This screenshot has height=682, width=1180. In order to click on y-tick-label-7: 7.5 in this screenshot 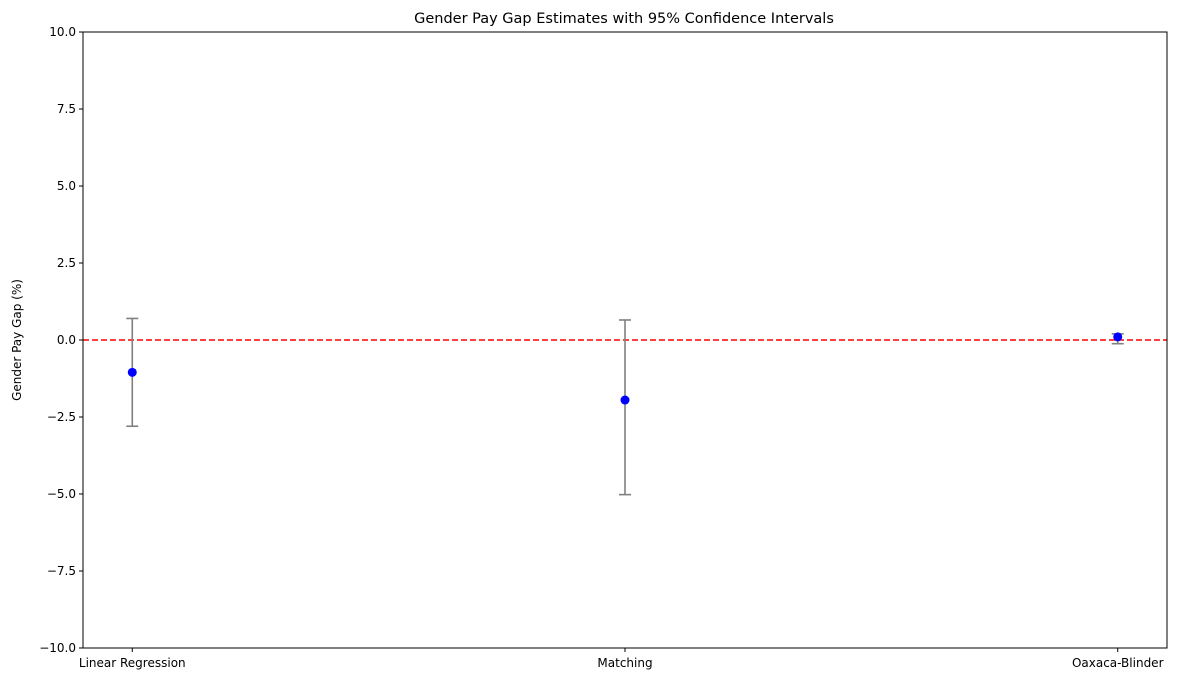, I will do `click(66, 109)`.